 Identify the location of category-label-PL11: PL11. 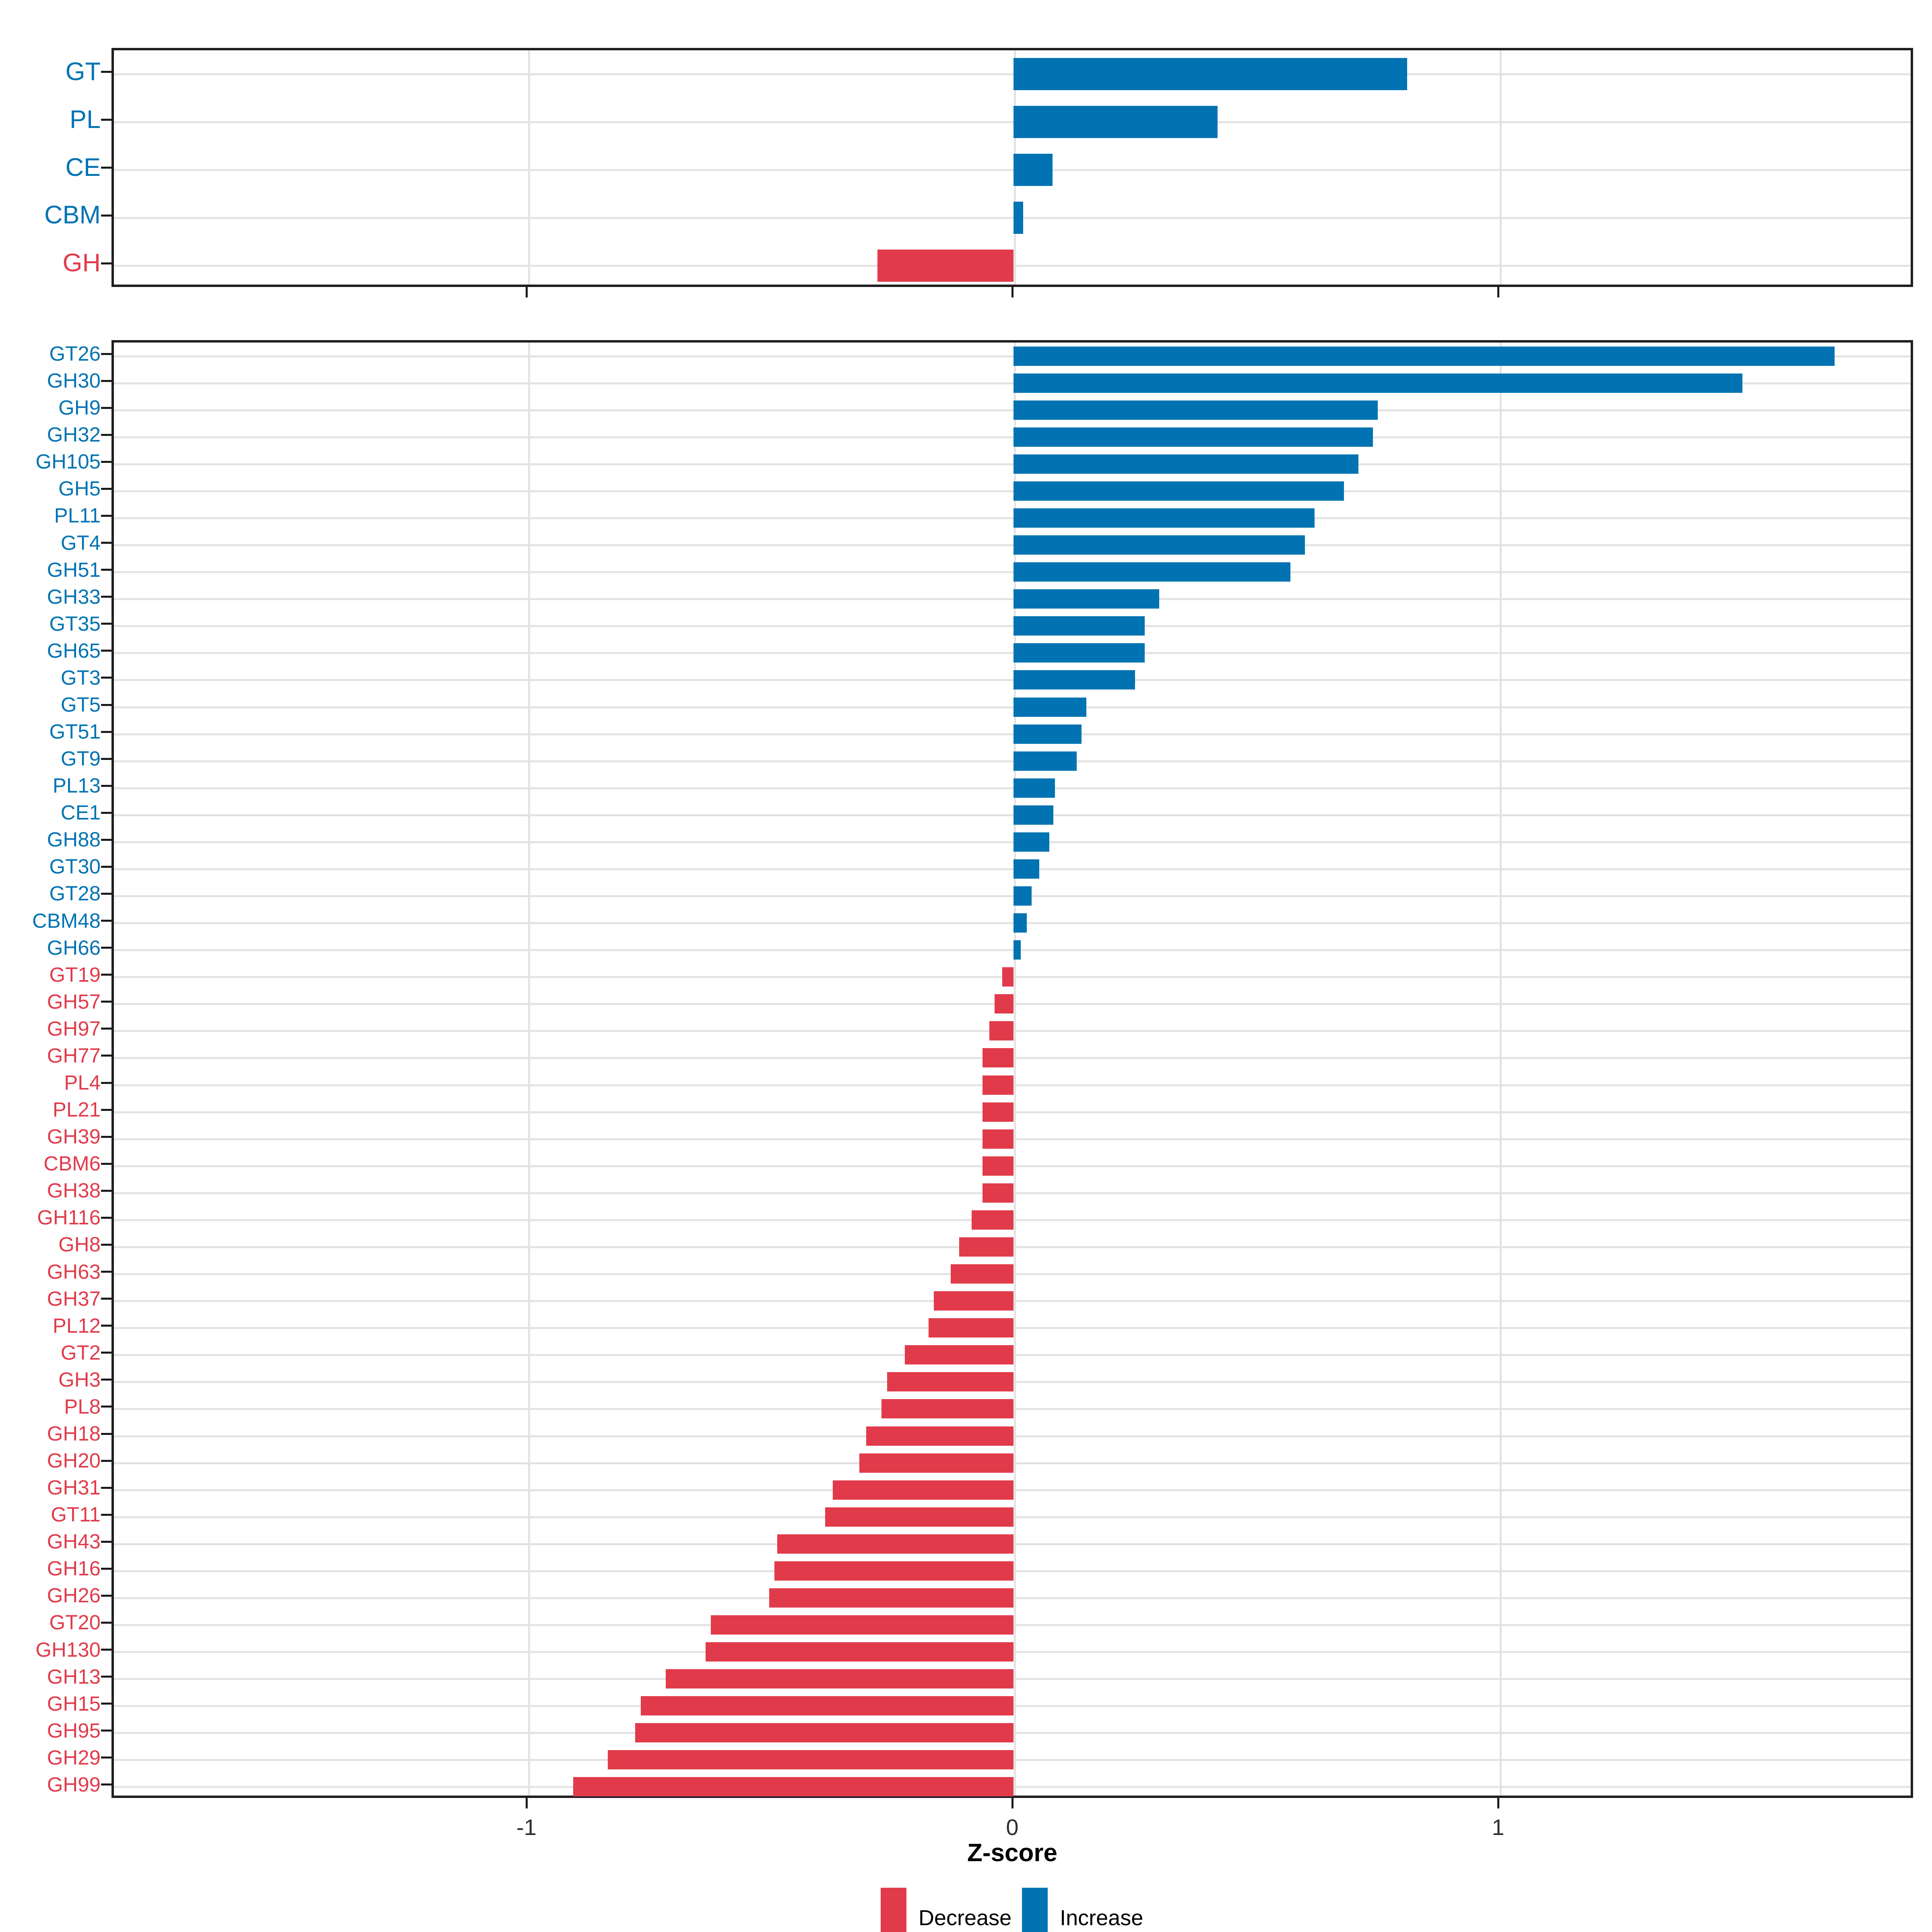
(77, 515).